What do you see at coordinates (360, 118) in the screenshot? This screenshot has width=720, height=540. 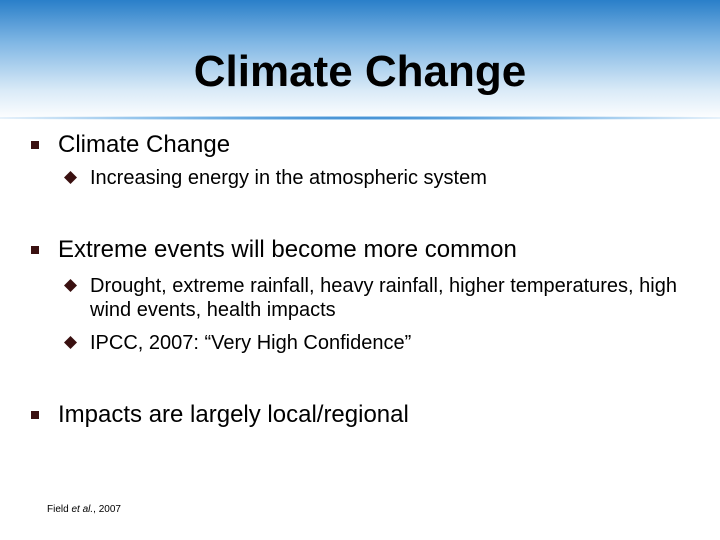 I see `header-rule` at bounding box center [360, 118].